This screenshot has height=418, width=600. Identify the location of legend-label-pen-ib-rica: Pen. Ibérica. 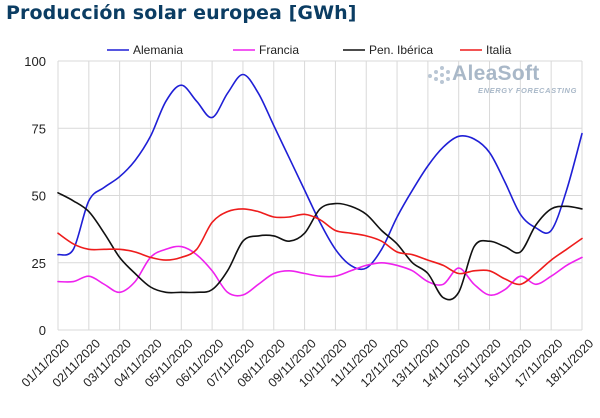
(401, 50).